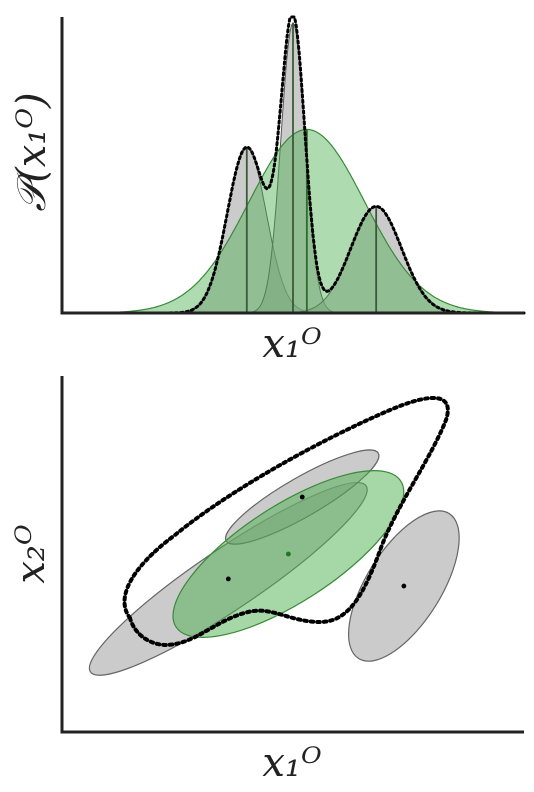 This screenshot has width=534, height=792. What do you see at coordinates (292, 763) in the screenshot?
I see `bottom-x-axis-label: x₁ᴼ` at bounding box center [292, 763].